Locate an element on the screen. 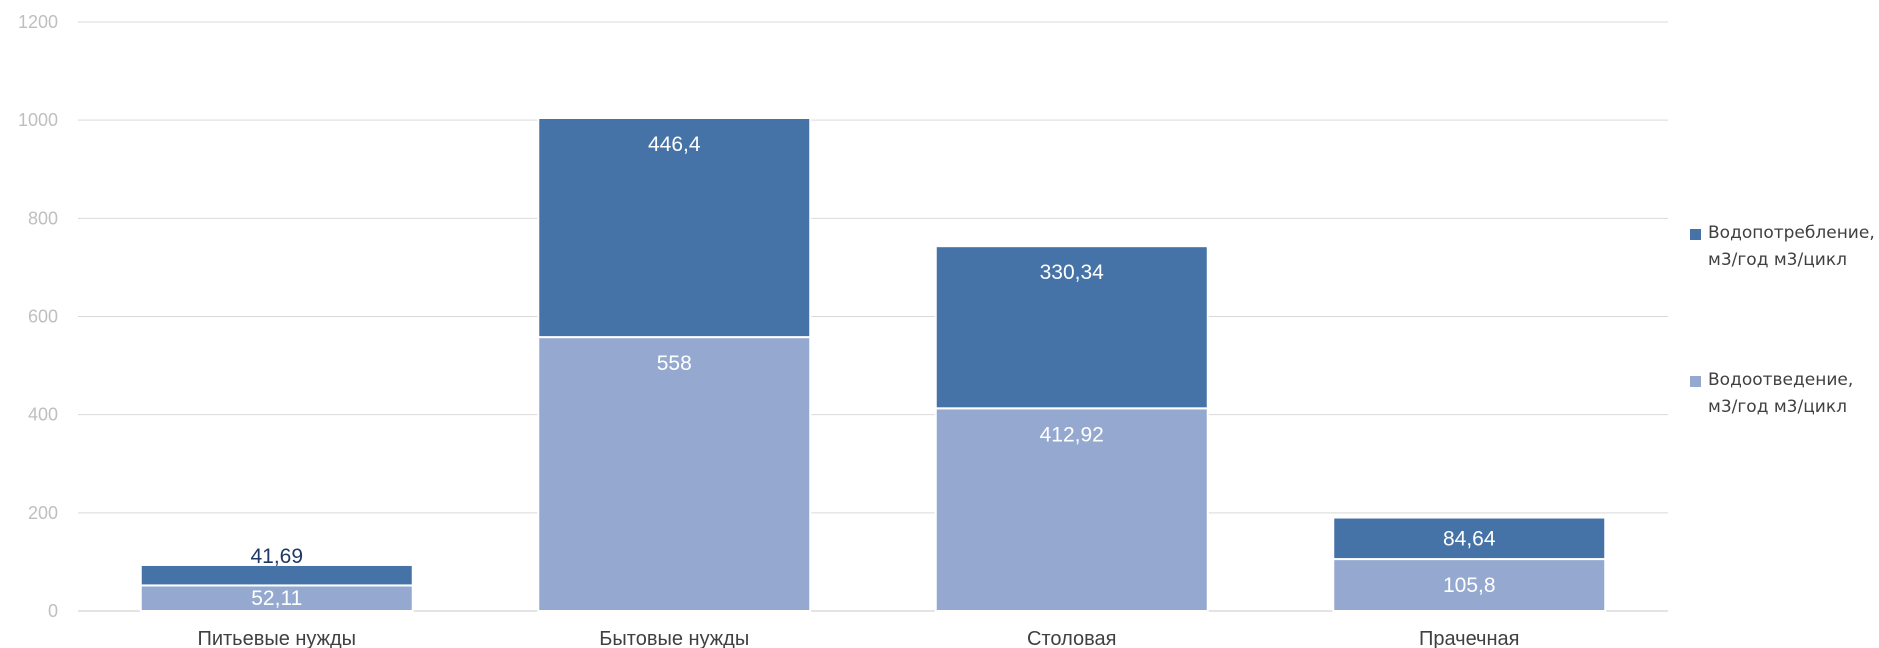  legend-label-discharge-line1: Водоотведение, is located at coordinates (1781, 380).